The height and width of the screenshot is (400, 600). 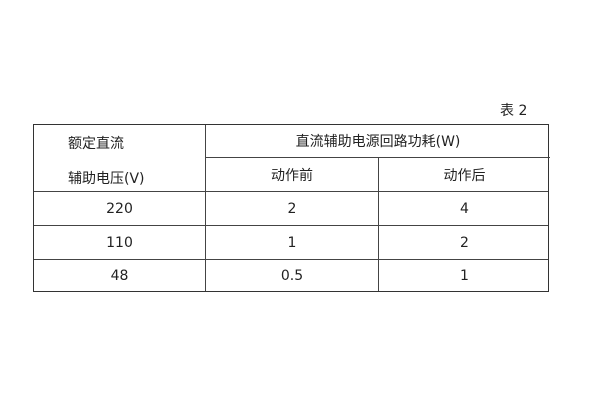 I want to click on table-cell: 48, so click(x=119, y=275).